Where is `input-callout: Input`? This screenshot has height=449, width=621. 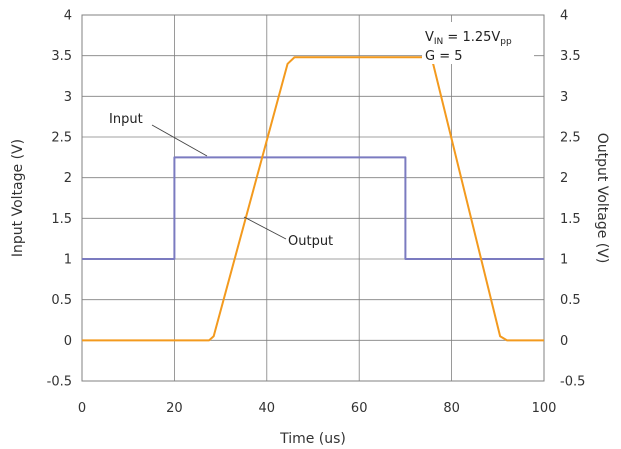 input-callout: Input is located at coordinates (158, 134).